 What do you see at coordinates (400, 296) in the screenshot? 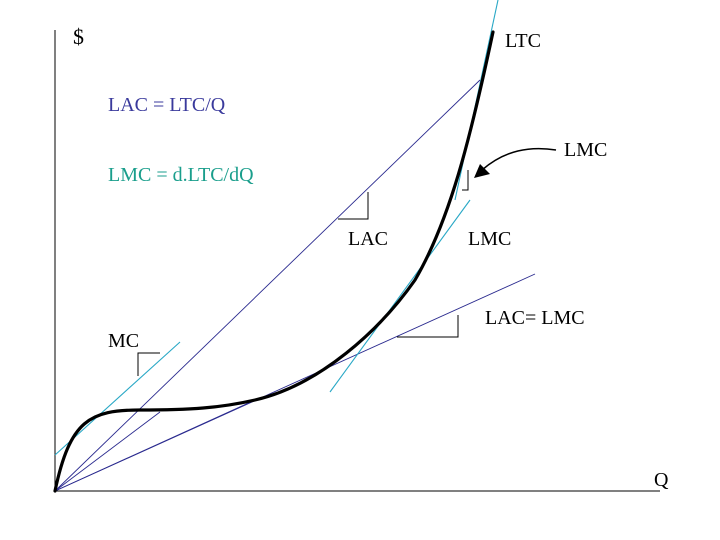
I see `tangent-lmc-mid` at bounding box center [400, 296].